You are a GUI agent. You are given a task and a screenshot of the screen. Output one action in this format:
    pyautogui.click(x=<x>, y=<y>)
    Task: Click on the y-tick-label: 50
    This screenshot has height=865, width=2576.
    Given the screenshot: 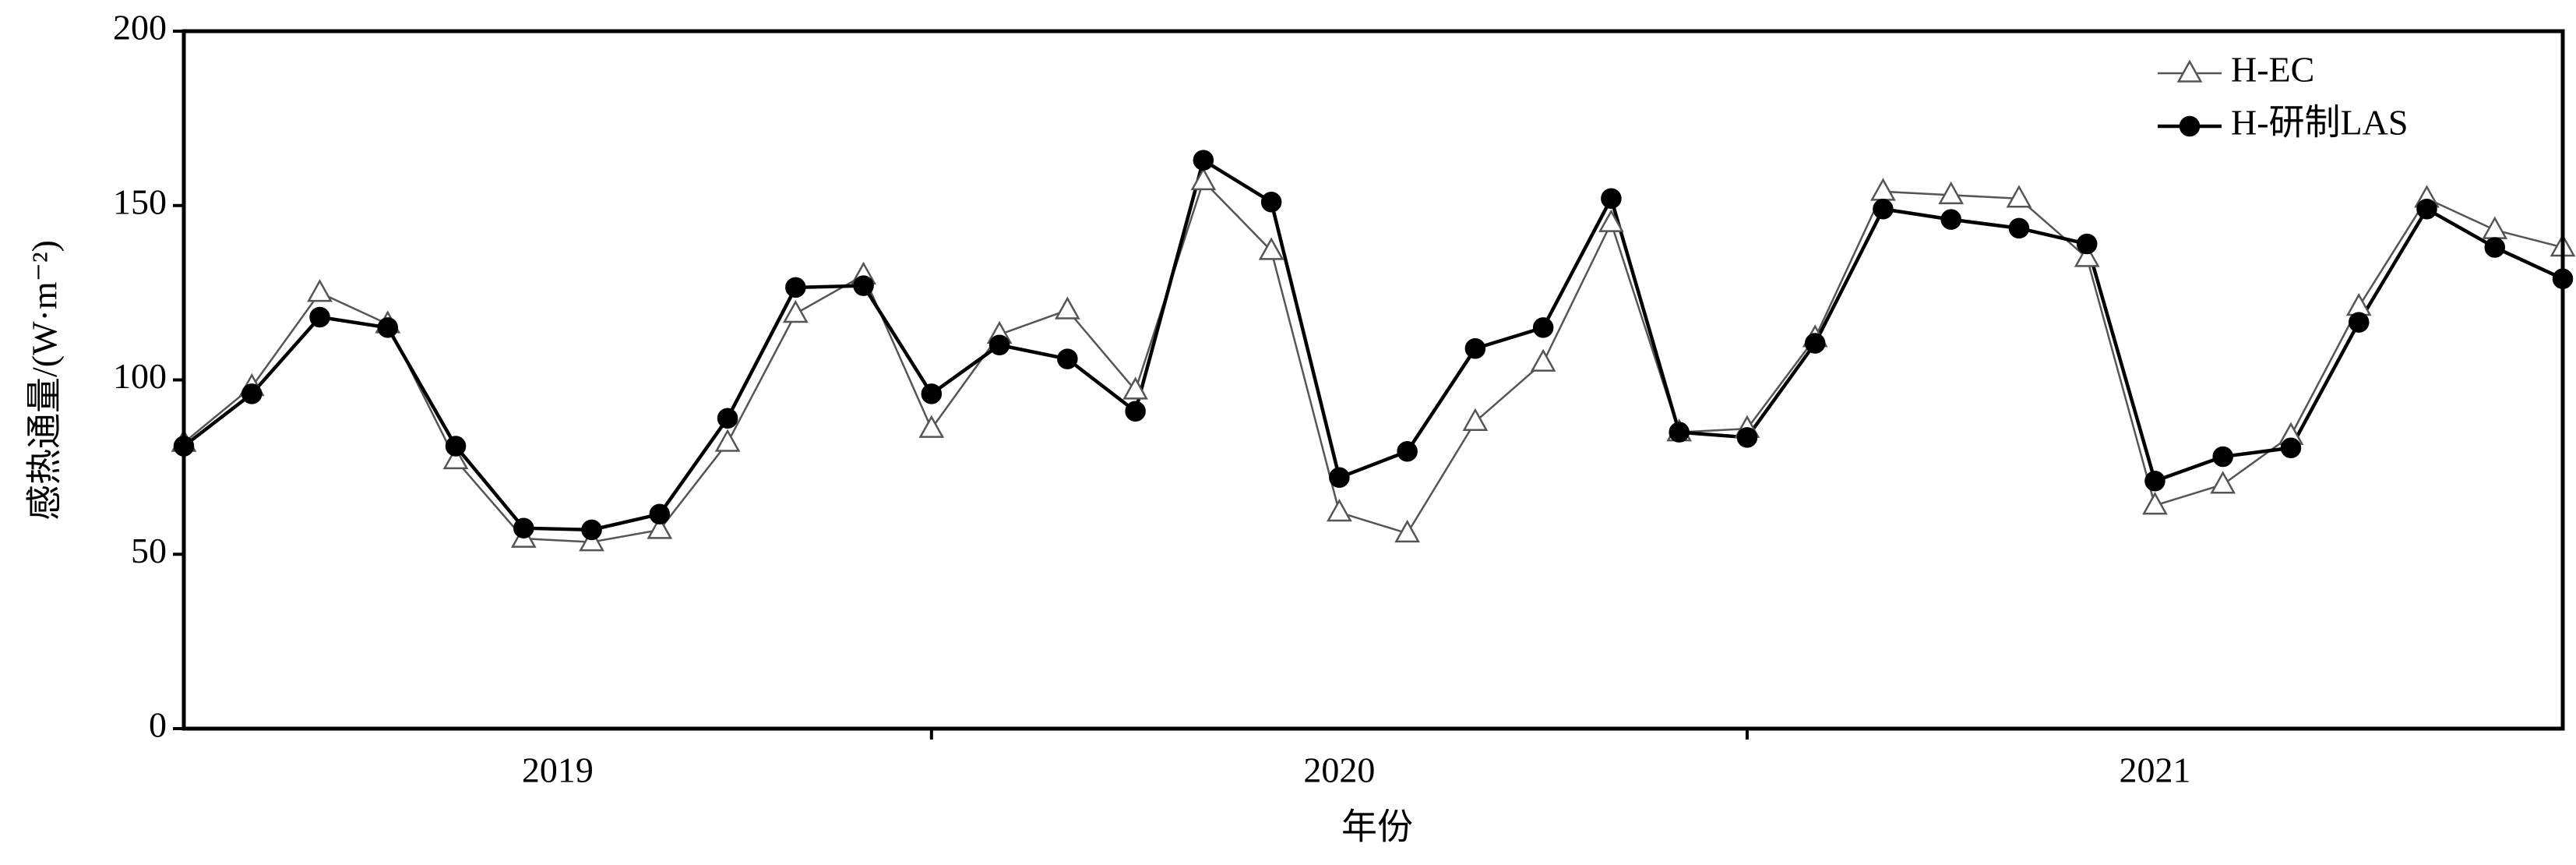 What is the action you would take?
    pyautogui.click(x=149, y=550)
    